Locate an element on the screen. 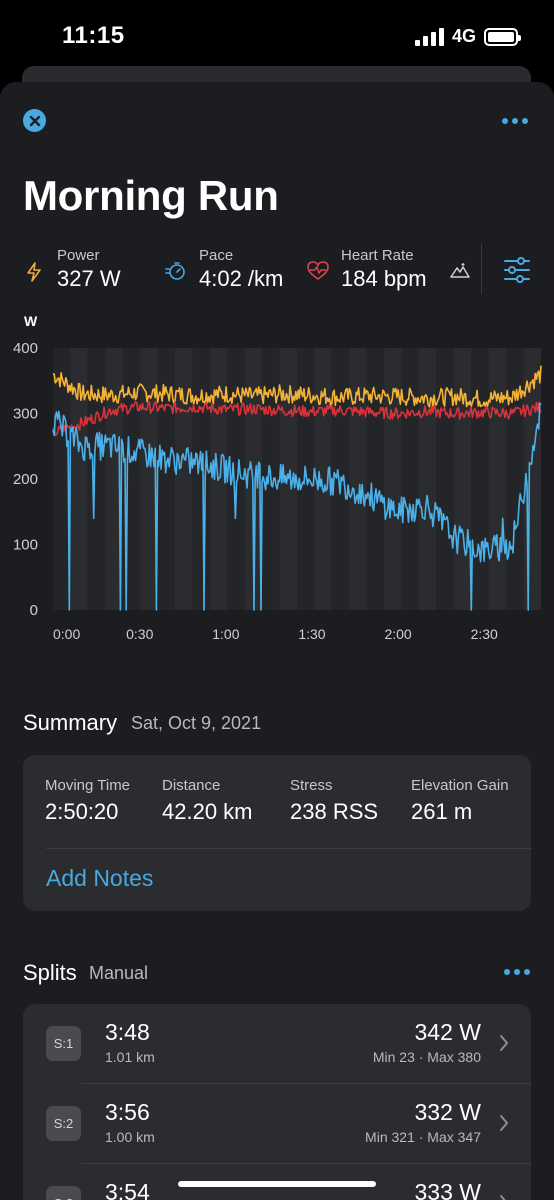  summary-elevation-gain: Elevation Gain 261 m is located at coordinates (460, 801).